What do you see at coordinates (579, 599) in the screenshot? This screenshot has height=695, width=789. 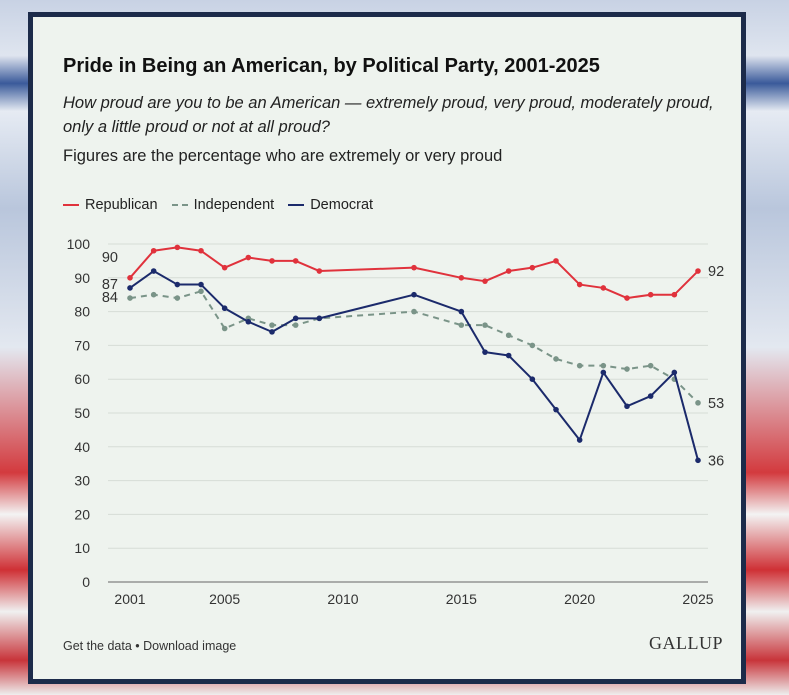 I see `x-tick-label: 2020` at bounding box center [579, 599].